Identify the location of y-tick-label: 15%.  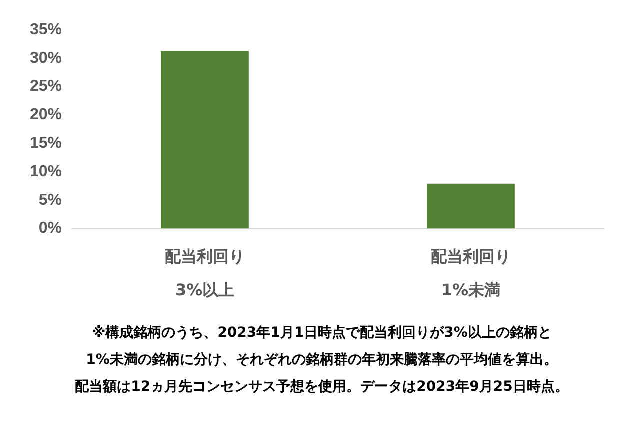
(46, 143).